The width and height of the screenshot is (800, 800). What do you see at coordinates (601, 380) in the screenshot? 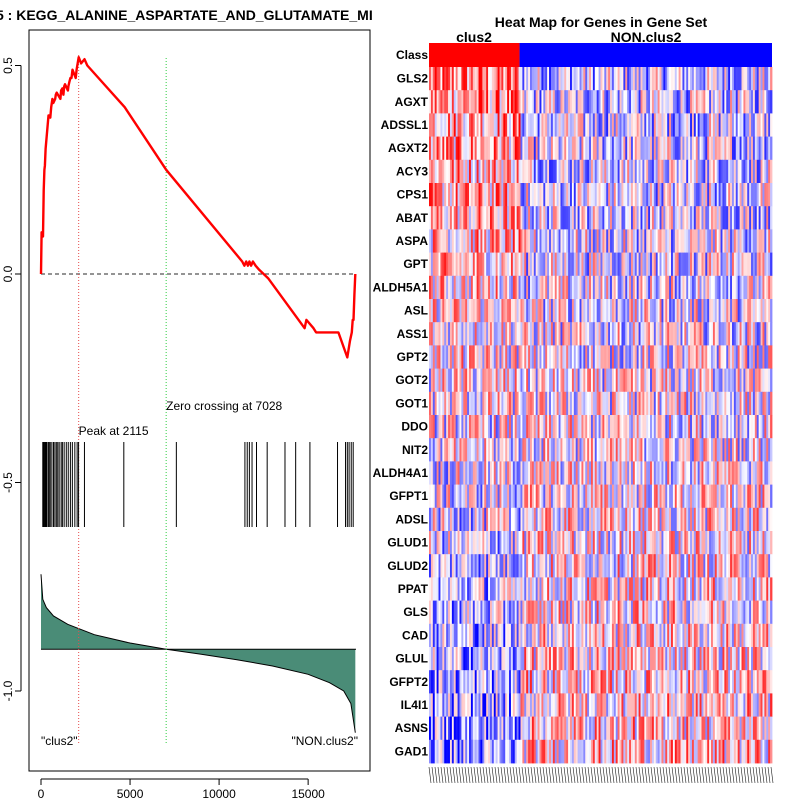
I see `heatmap-row` at bounding box center [601, 380].